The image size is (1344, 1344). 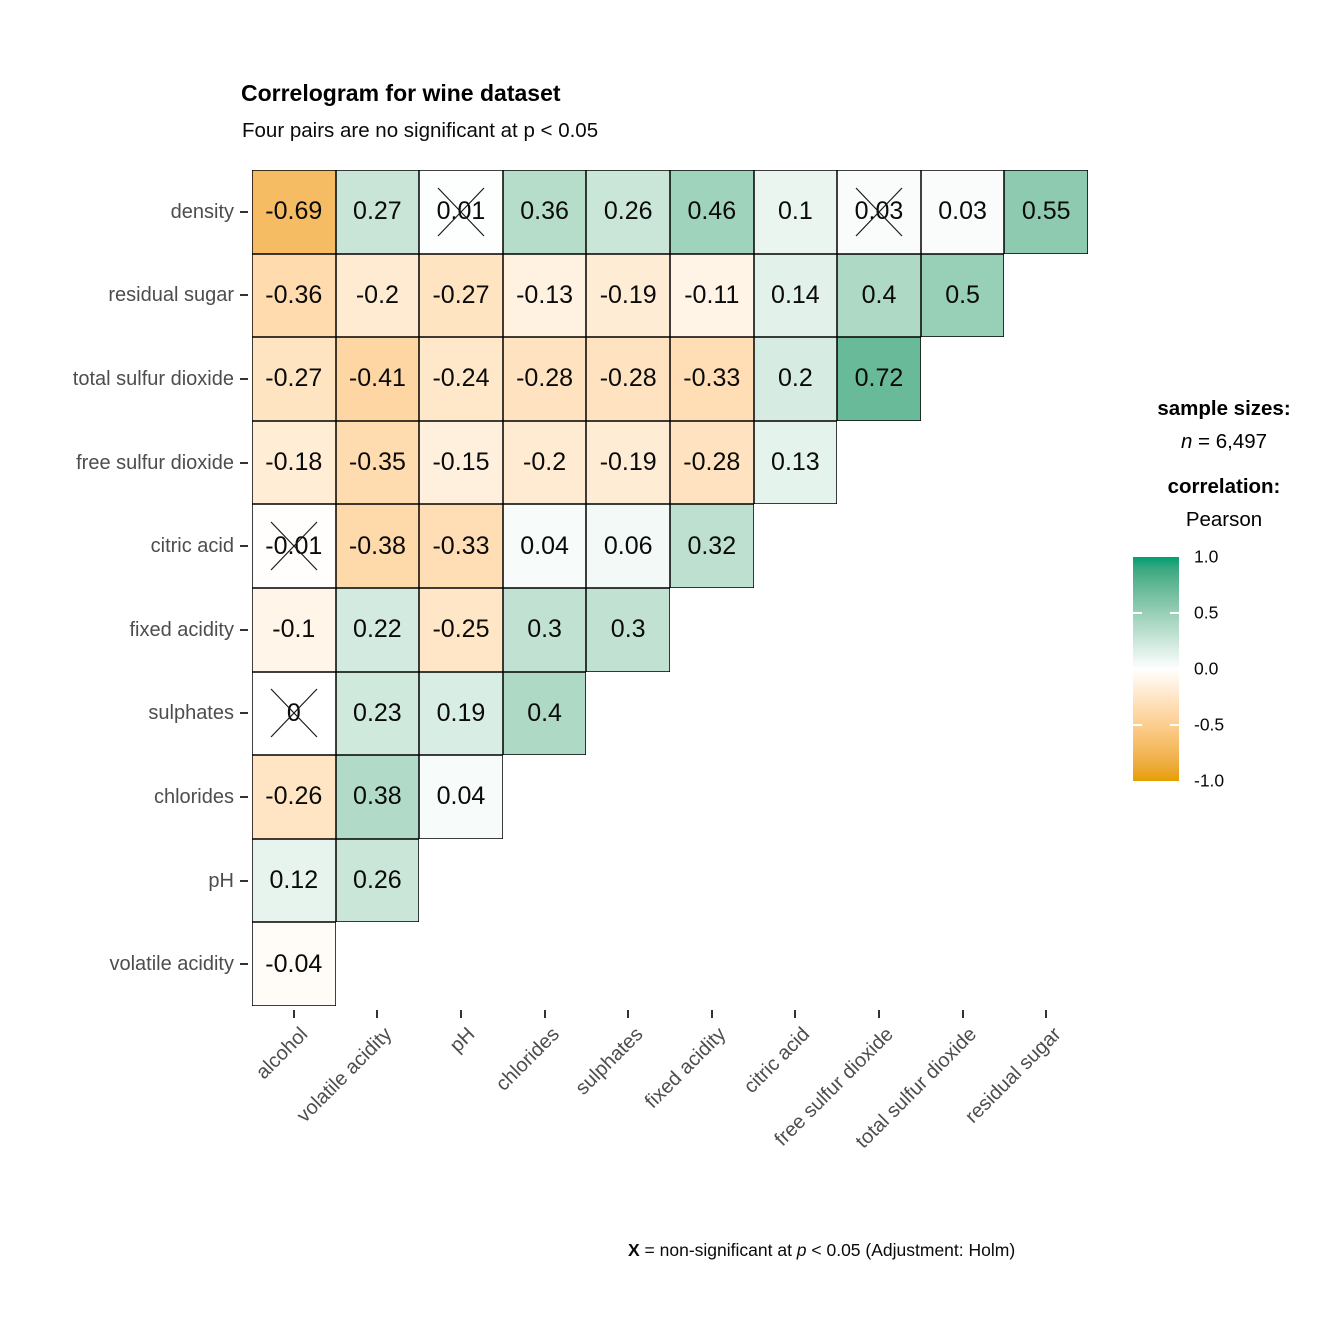 What do you see at coordinates (1156, 669) in the screenshot?
I see `colorbar-gradient` at bounding box center [1156, 669].